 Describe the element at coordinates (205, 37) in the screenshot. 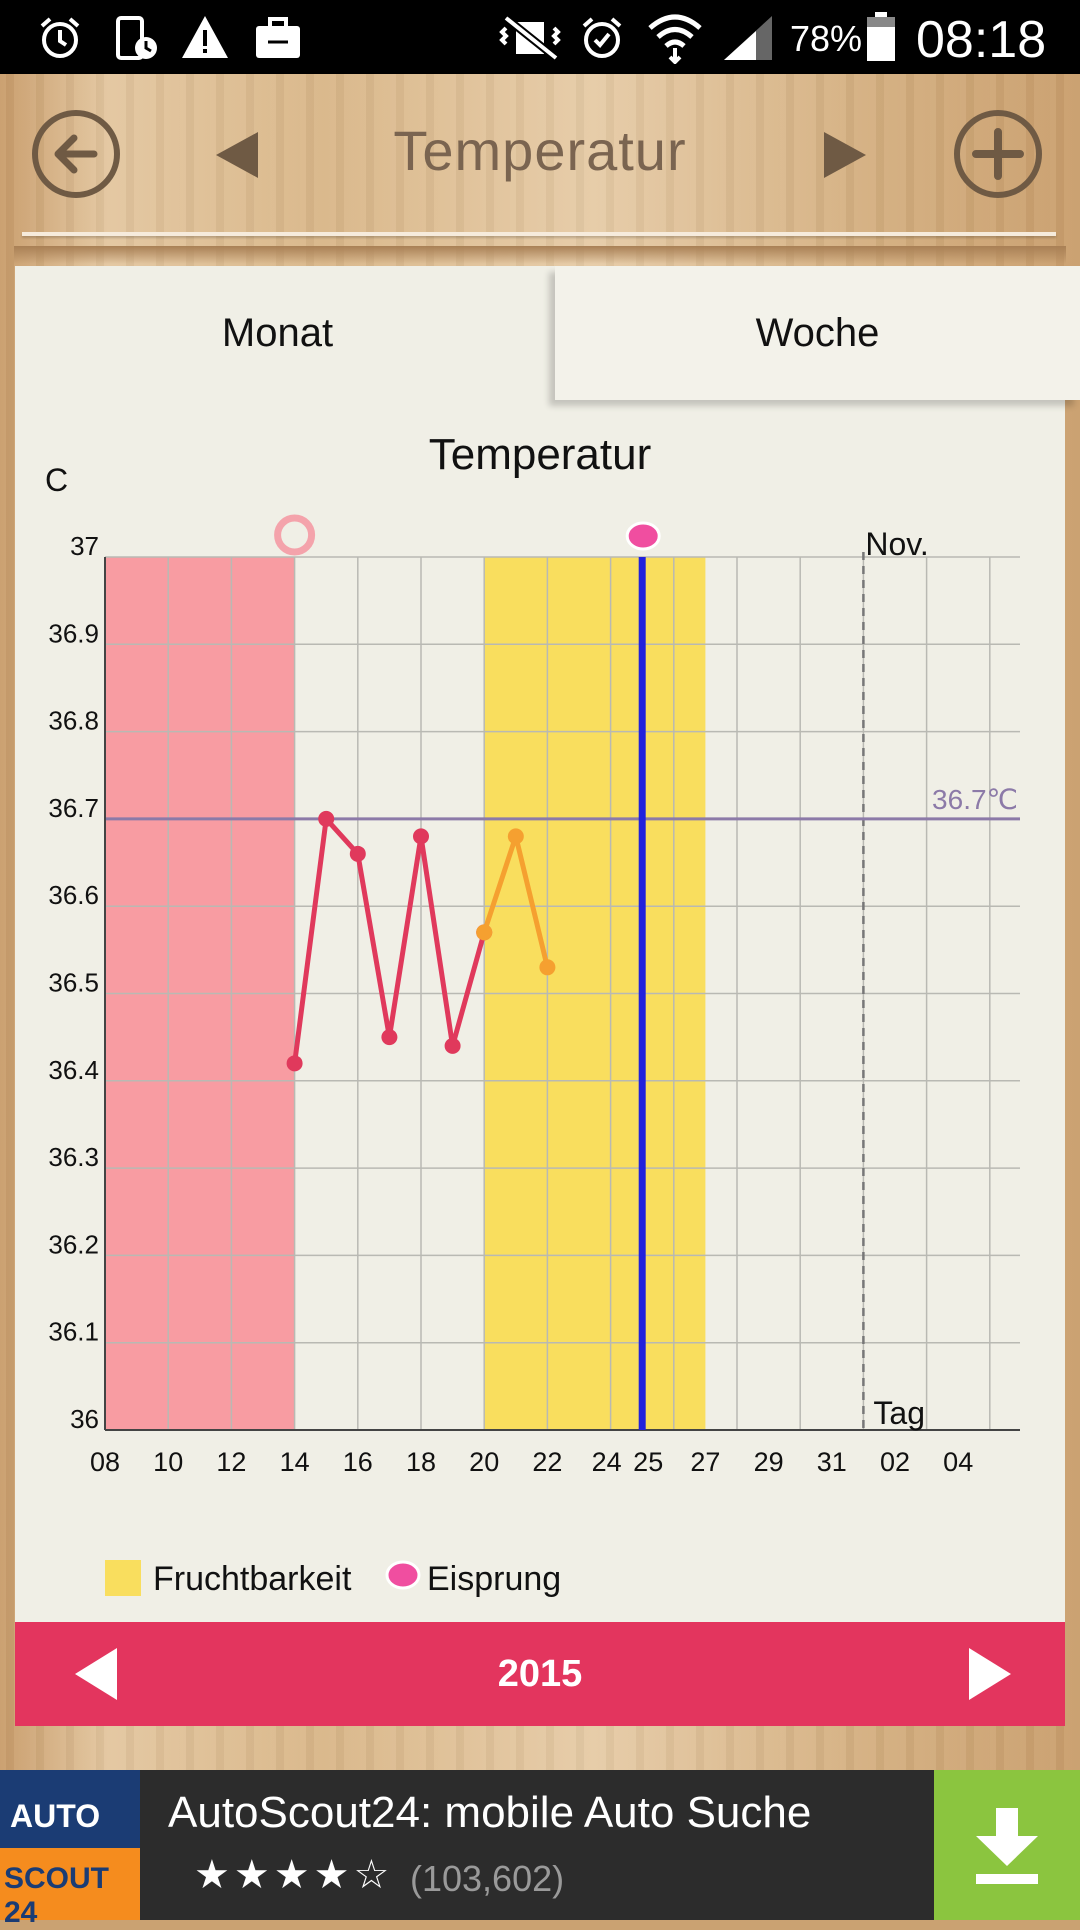

I see `warning-icon` at that location.